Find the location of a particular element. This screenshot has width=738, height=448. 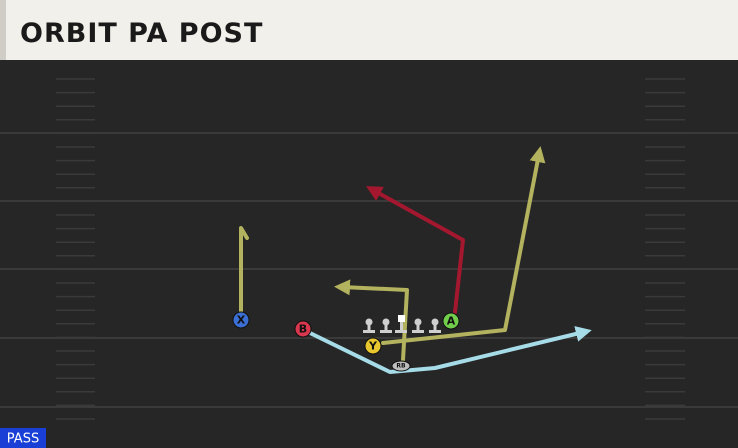

player-label: Y is located at coordinates (373, 346).